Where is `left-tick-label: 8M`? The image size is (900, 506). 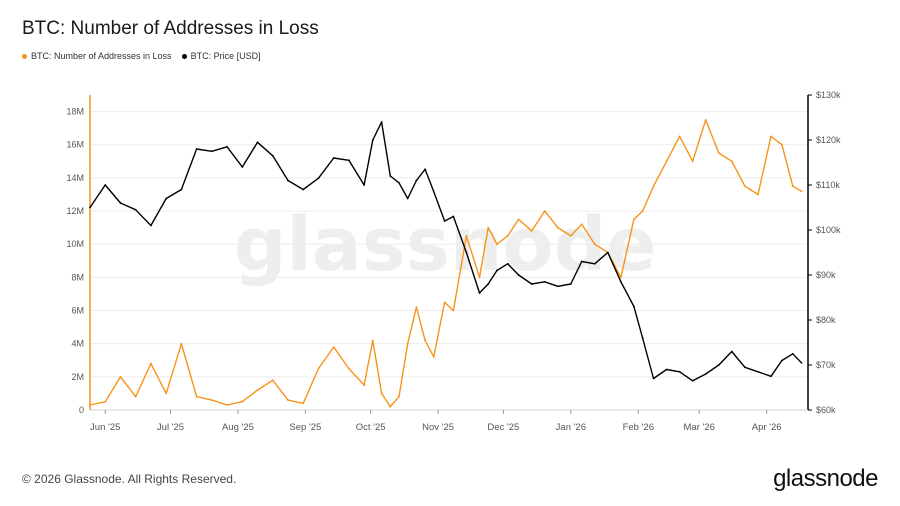 left-tick-label: 8M is located at coordinates (77, 277).